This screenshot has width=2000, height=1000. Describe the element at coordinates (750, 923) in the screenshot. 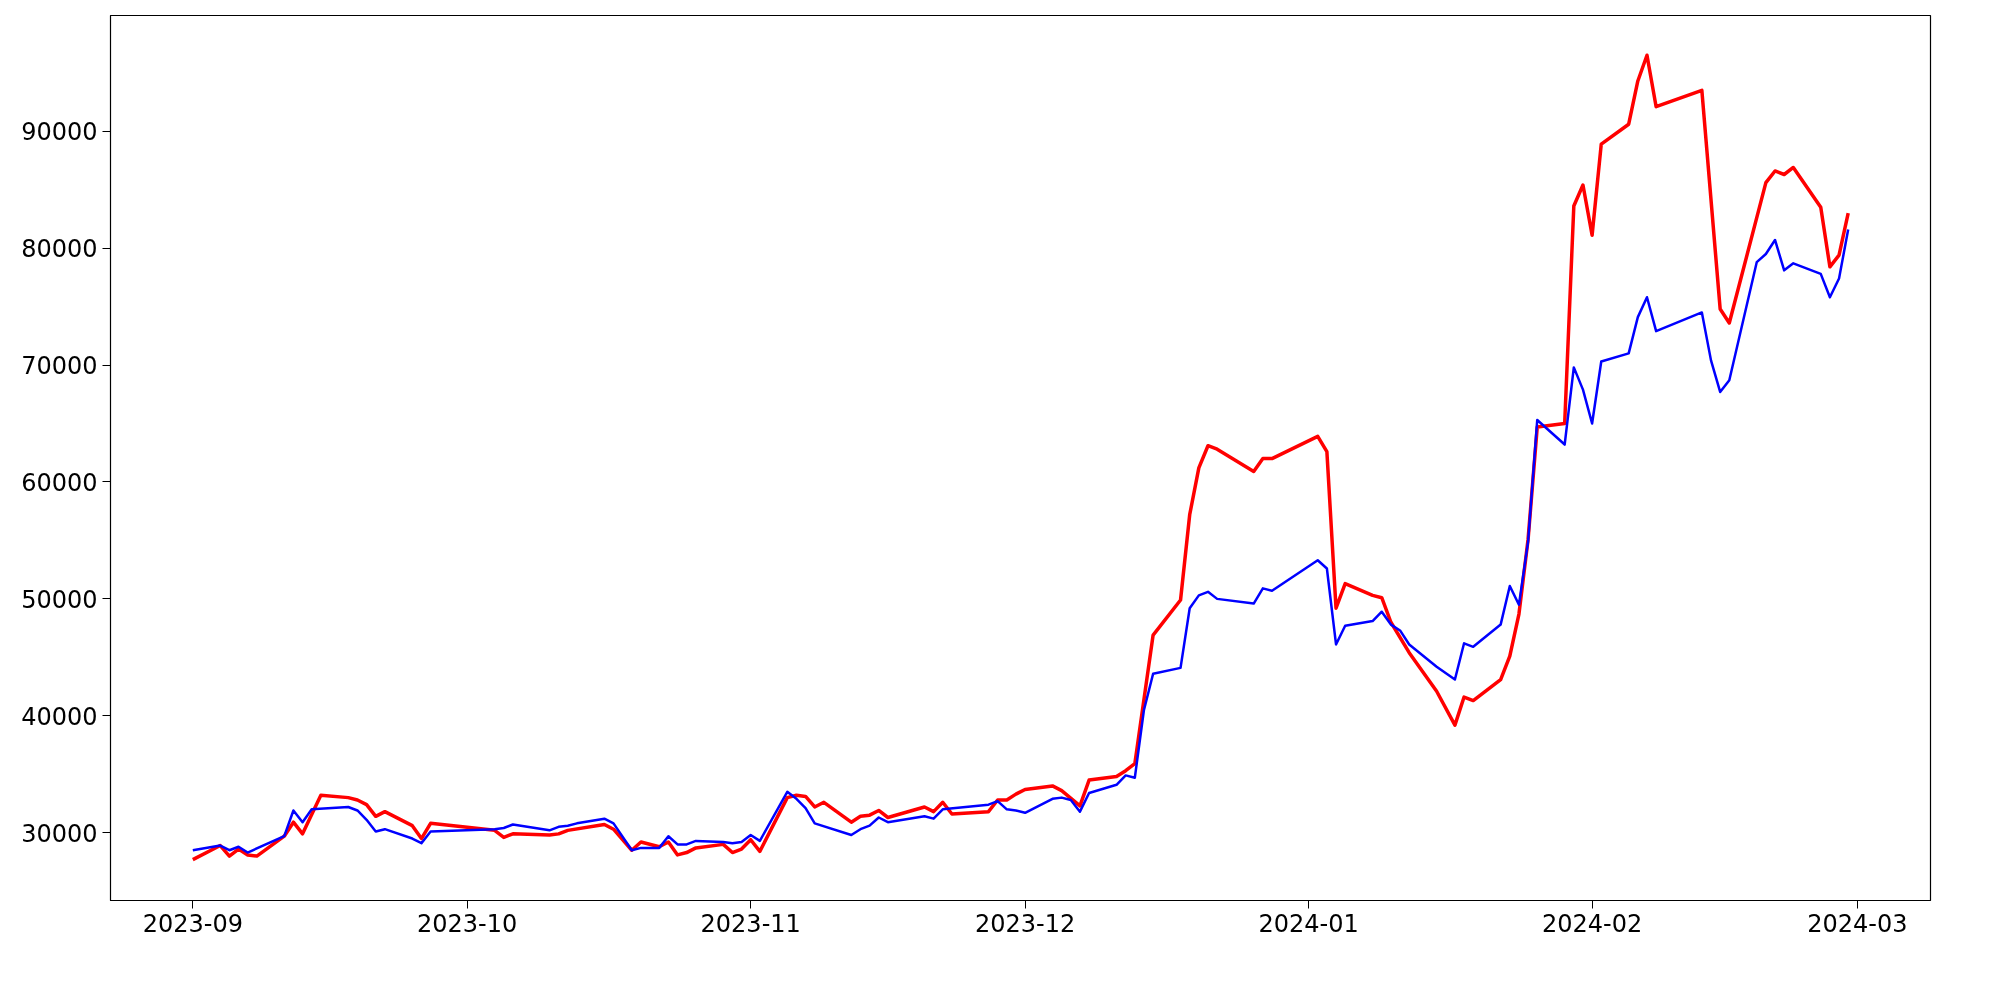

I see `x-tick-label: 2023-11` at that location.